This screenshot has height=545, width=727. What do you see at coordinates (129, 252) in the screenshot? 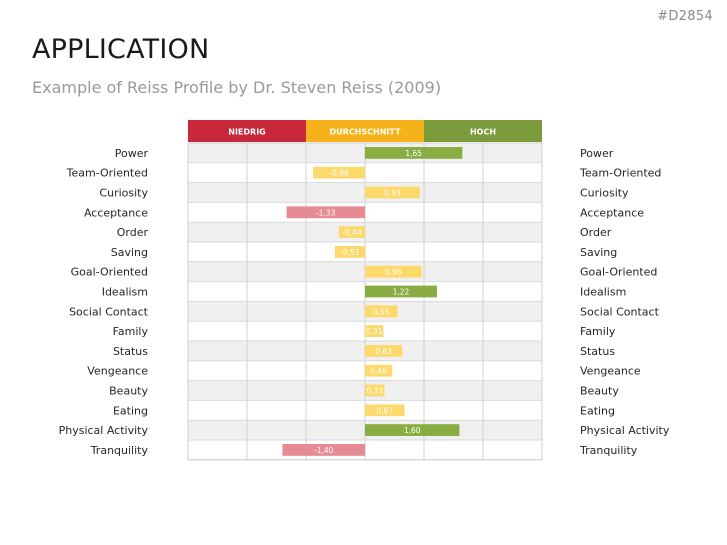
I see `category-label-left: Saving` at bounding box center [129, 252].